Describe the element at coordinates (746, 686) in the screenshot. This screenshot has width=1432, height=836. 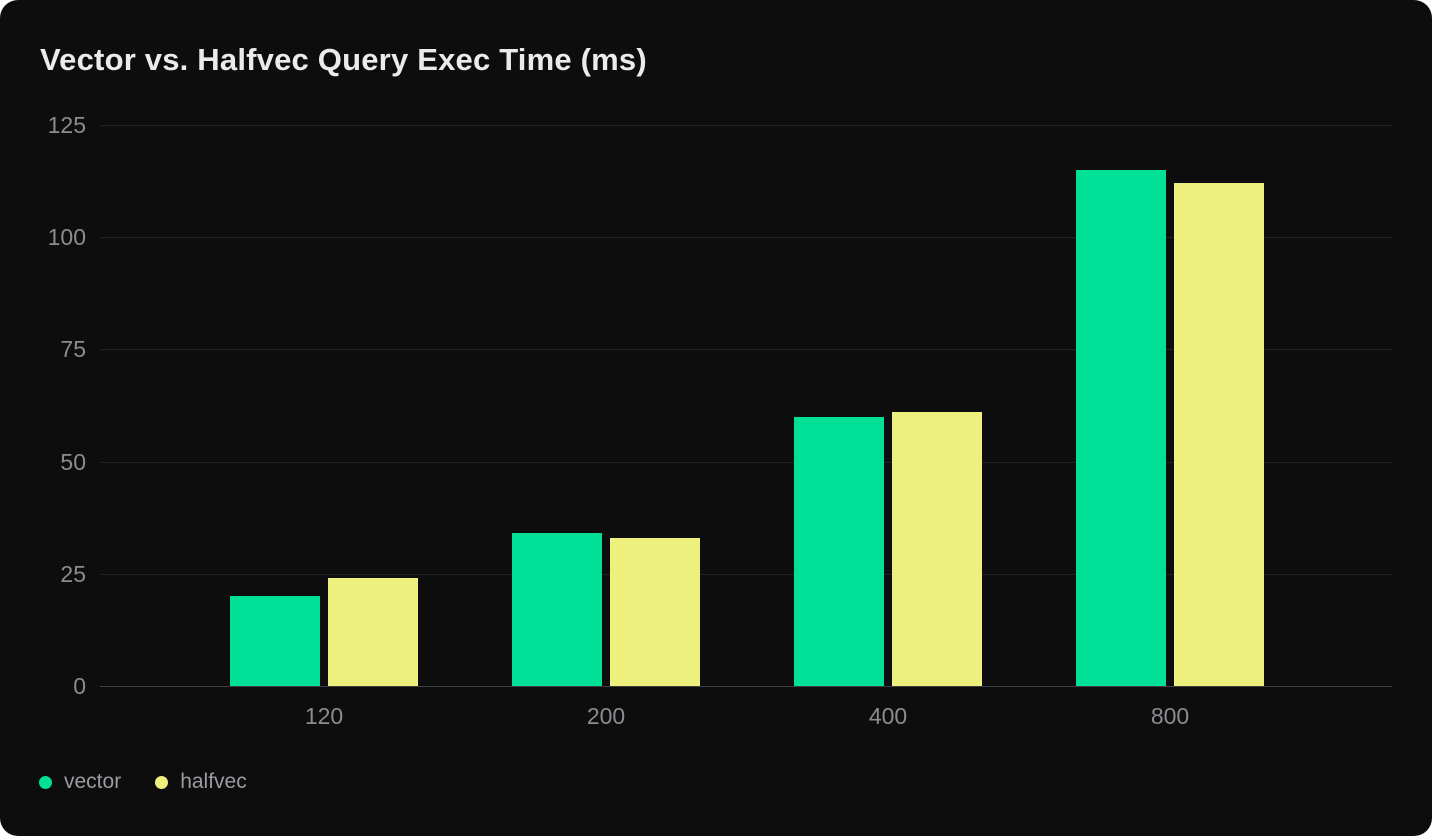
I see `x-axis-line` at that location.